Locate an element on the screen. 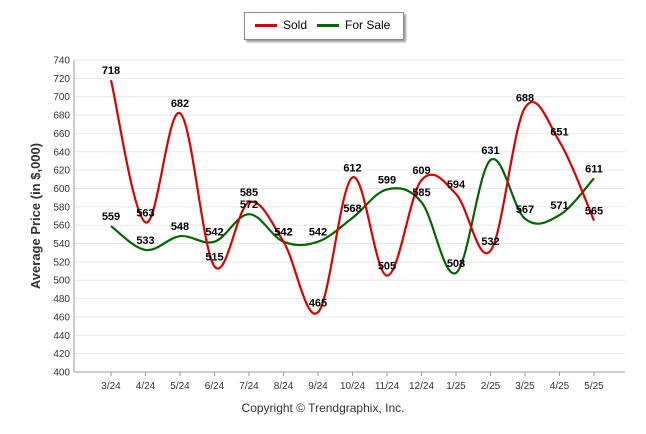 This screenshot has width=646, height=434. data-label-sold: 651 is located at coordinates (559, 133).